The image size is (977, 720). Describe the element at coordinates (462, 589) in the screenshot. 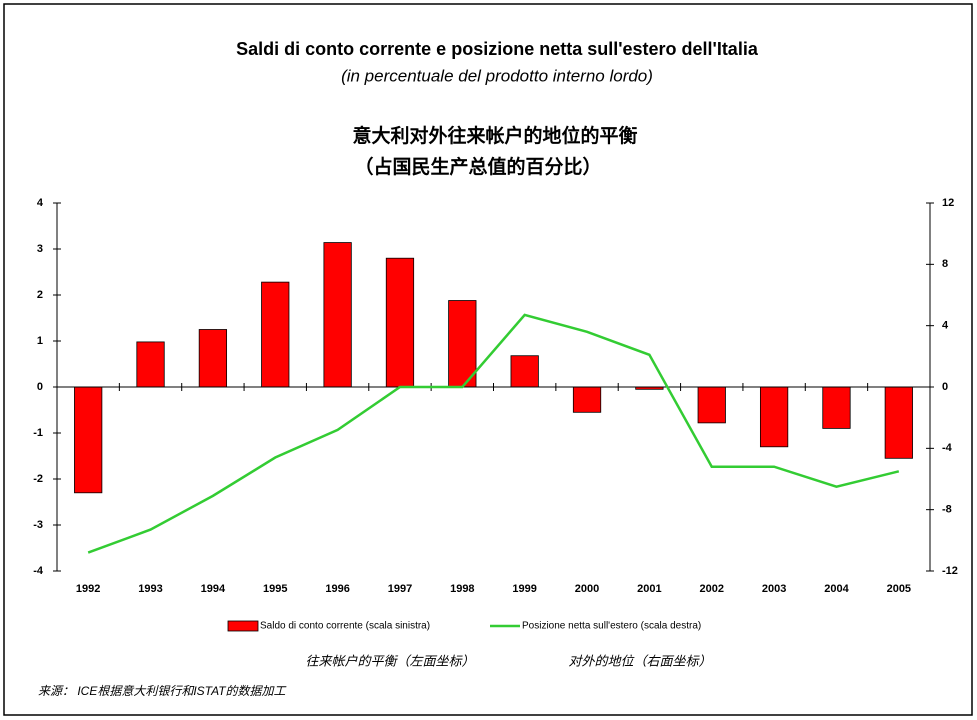

I see `x-tick-label: 1998` at that location.